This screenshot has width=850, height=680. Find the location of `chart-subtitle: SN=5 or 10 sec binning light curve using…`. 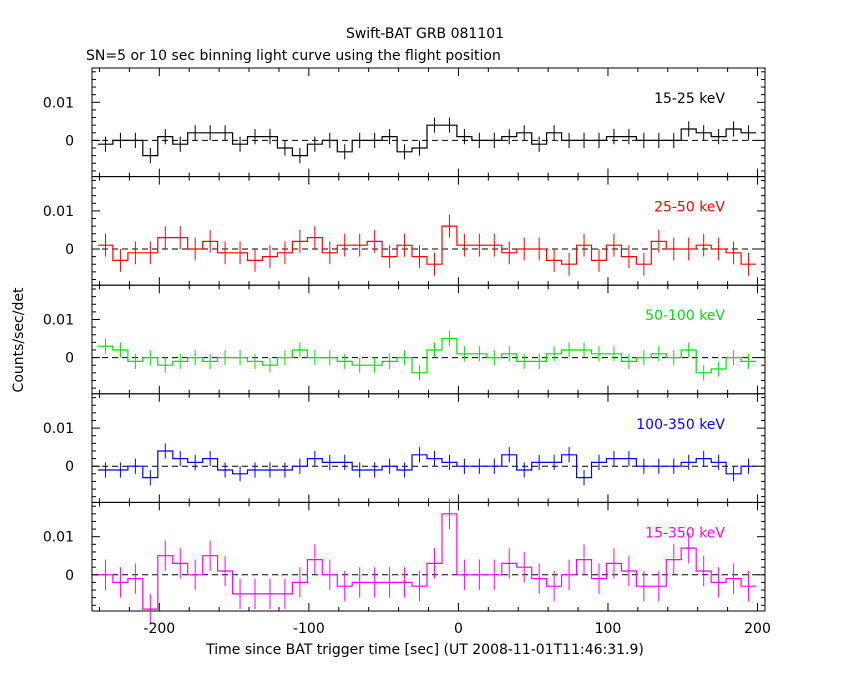

chart-subtitle: SN=5 or 10 sec binning light curve using… is located at coordinates (293, 56).